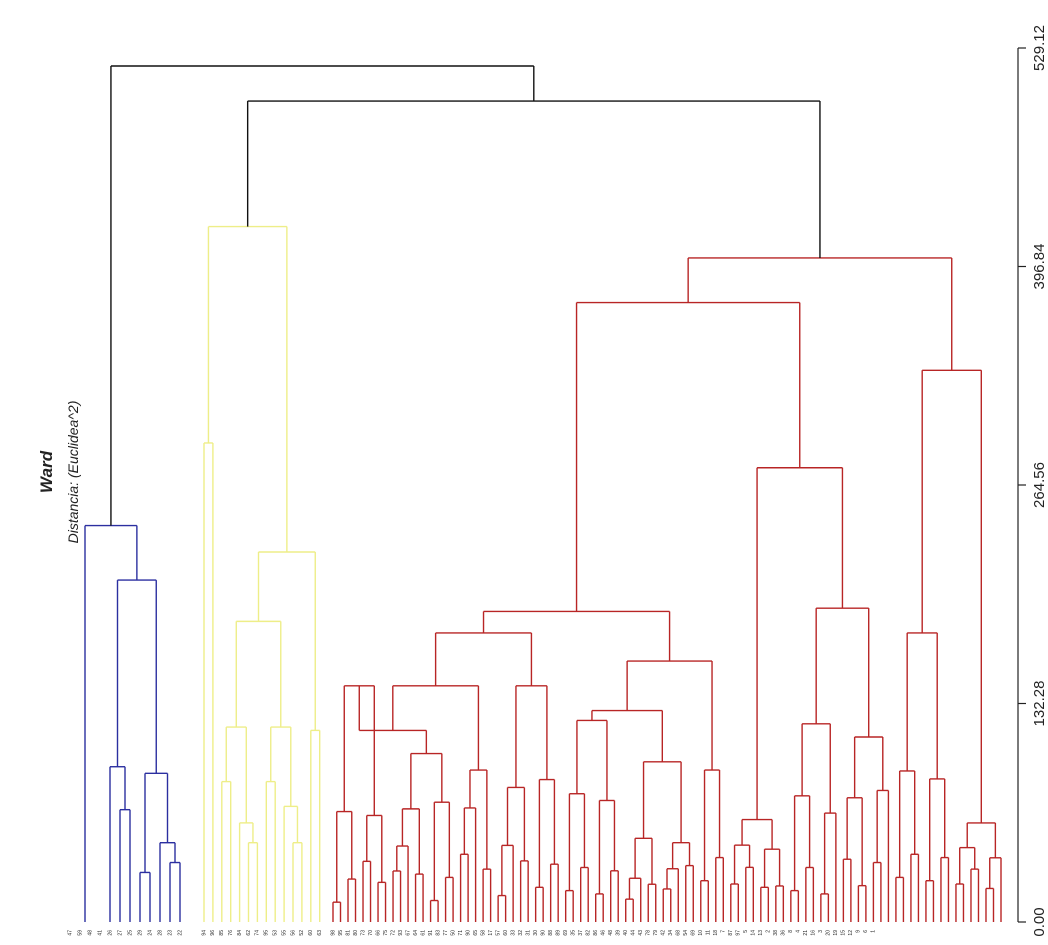 The width and height of the screenshot is (1048, 945). Describe the element at coordinates (311, 933) in the screenshot. I see `leaf-label: 60` at that location.